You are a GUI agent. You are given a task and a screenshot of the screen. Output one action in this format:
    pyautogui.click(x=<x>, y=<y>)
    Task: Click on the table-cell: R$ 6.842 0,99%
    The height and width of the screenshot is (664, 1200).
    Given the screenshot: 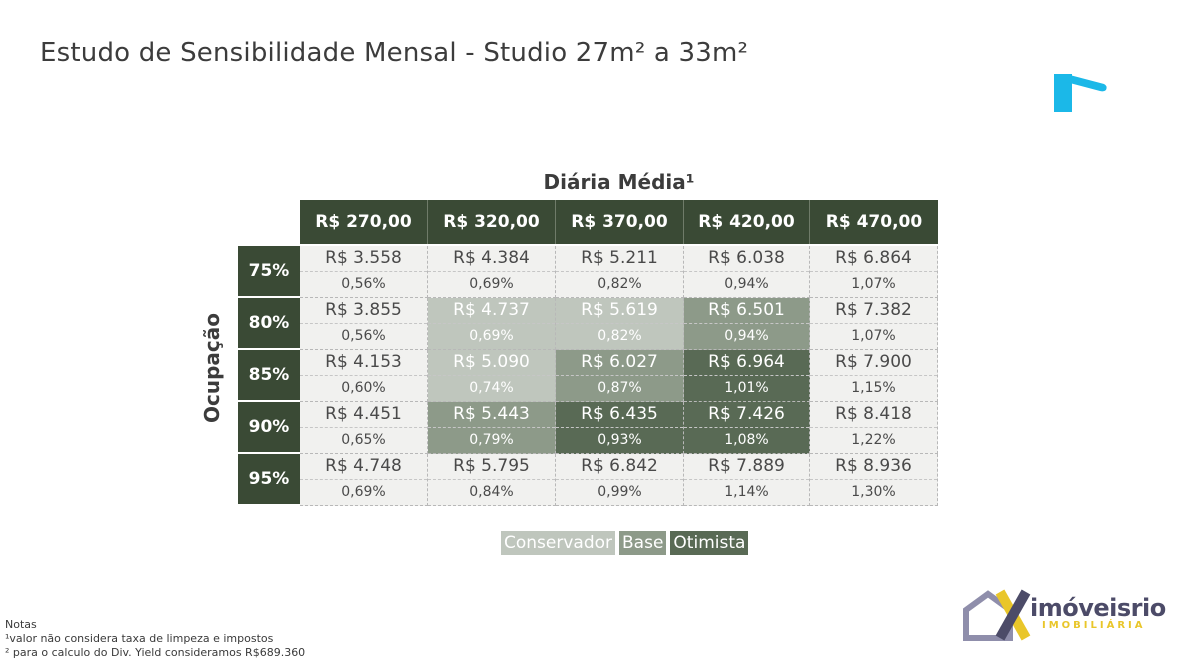 What is the action you would take?
    pyautogui.click(x=620, y=480)
    